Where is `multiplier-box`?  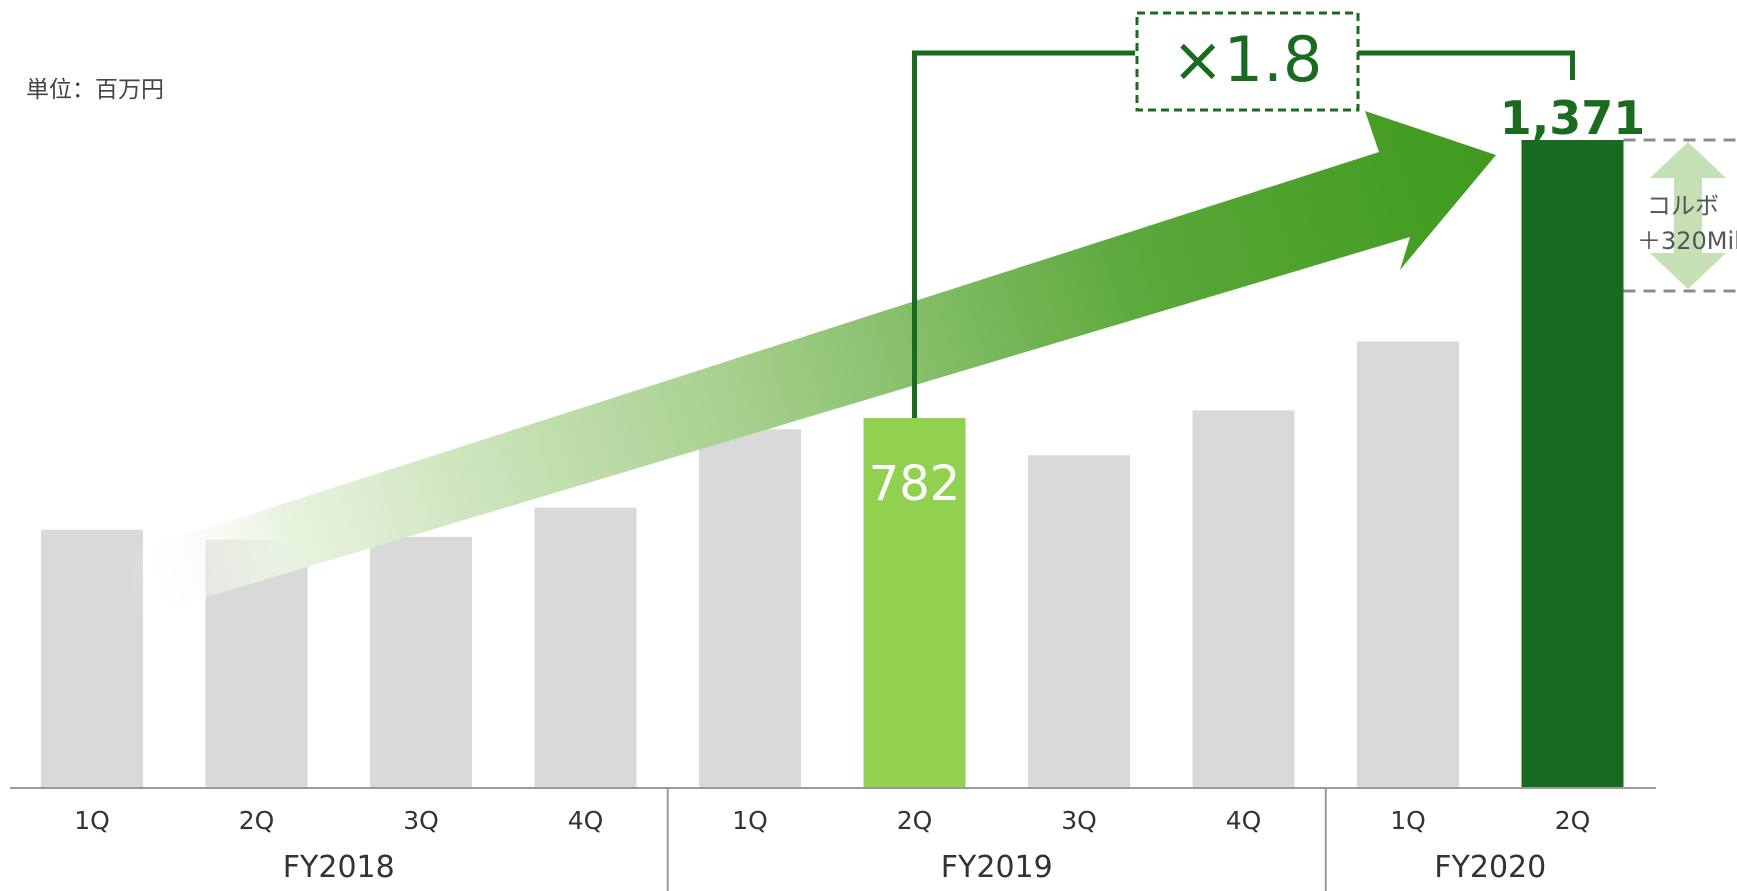
multiplier-box is located at coordinates (1247, 61).